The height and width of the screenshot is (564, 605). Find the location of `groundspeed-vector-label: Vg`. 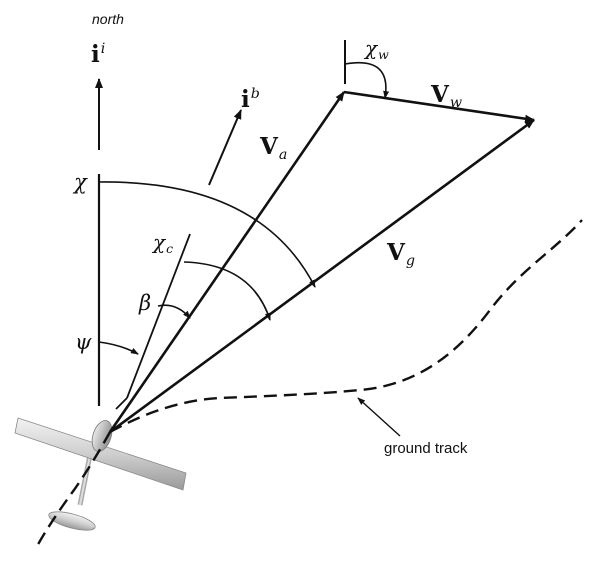

groundspeed-vector-label: Vg is located at coordinates (401, 254).